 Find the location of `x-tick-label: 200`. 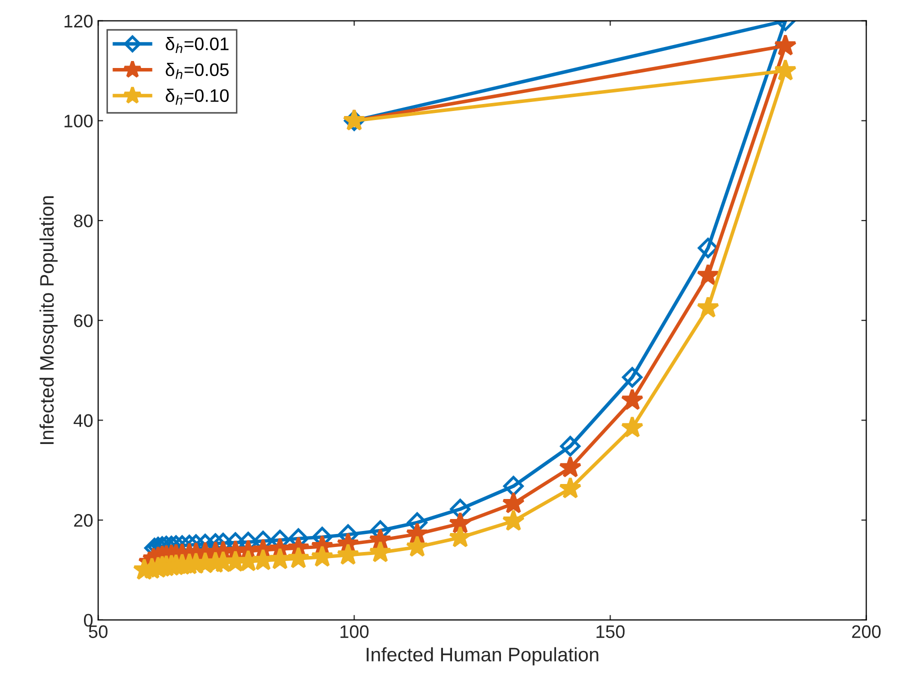

x-tick-label: 200 is located at coordinates (866, 631).